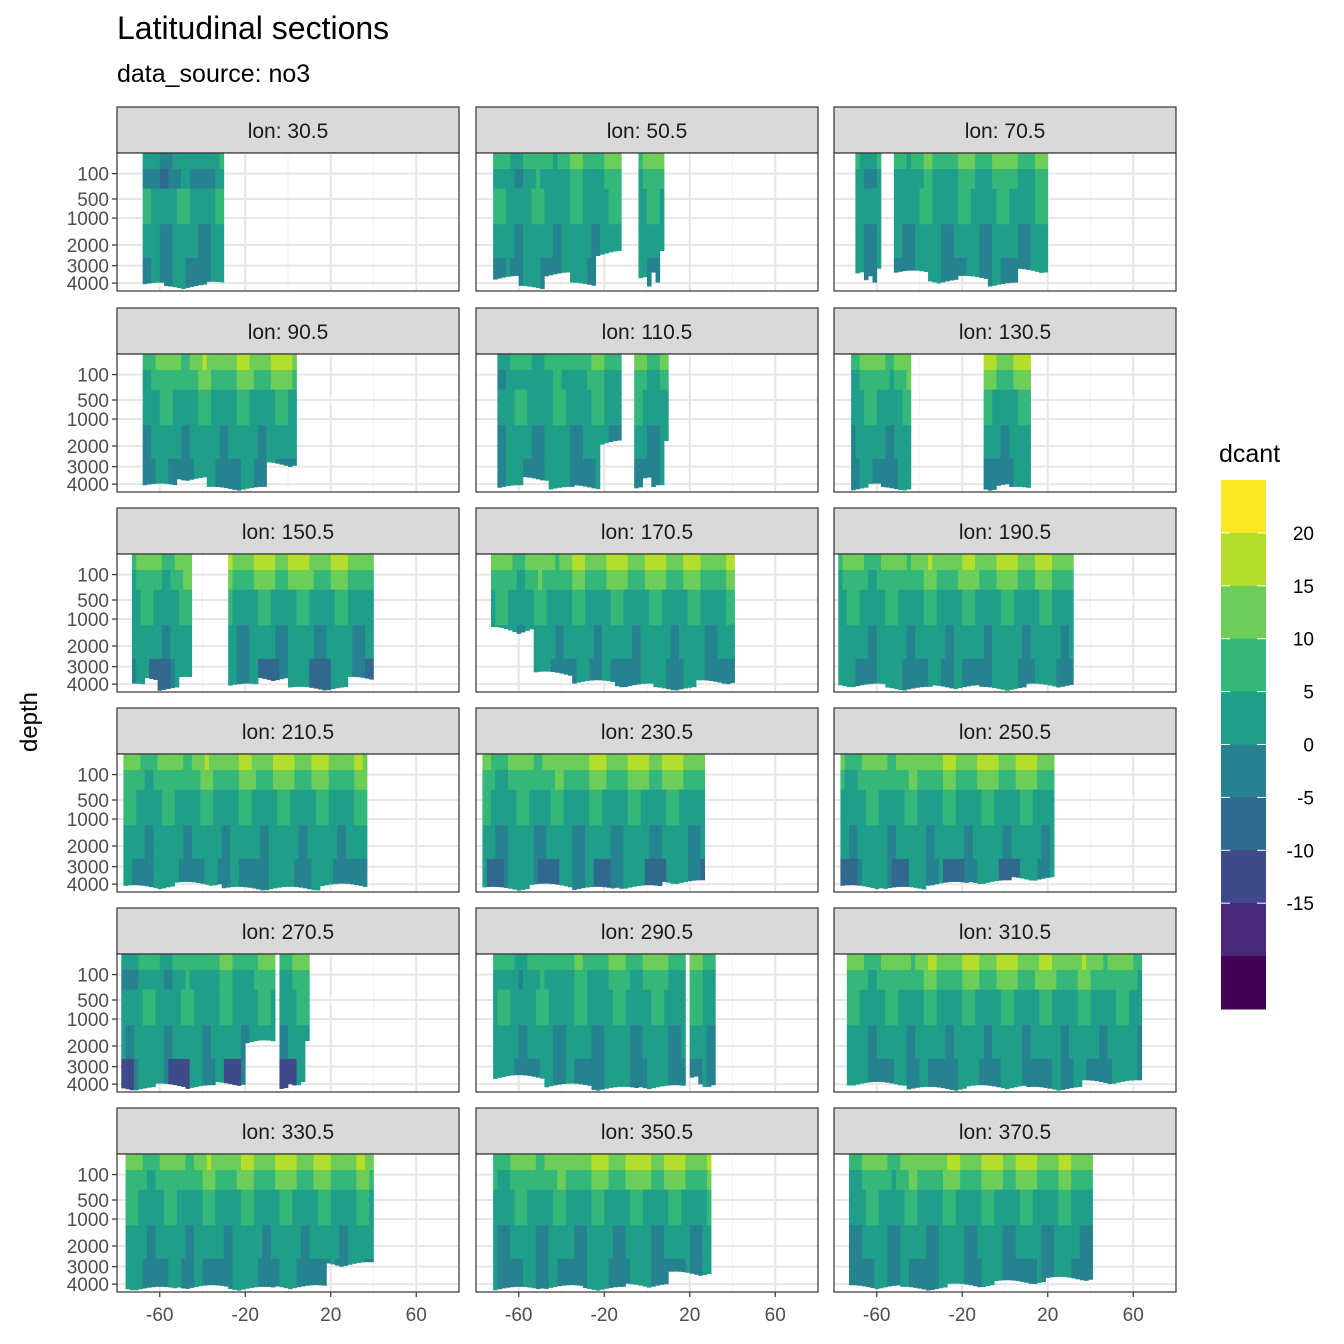 The height and width of the screenshot is (1344, 1344). What do you see at coordinates (93, 976) in the screenshot?
I see `y-tick-label: 100` at bounding box center [93, 976].